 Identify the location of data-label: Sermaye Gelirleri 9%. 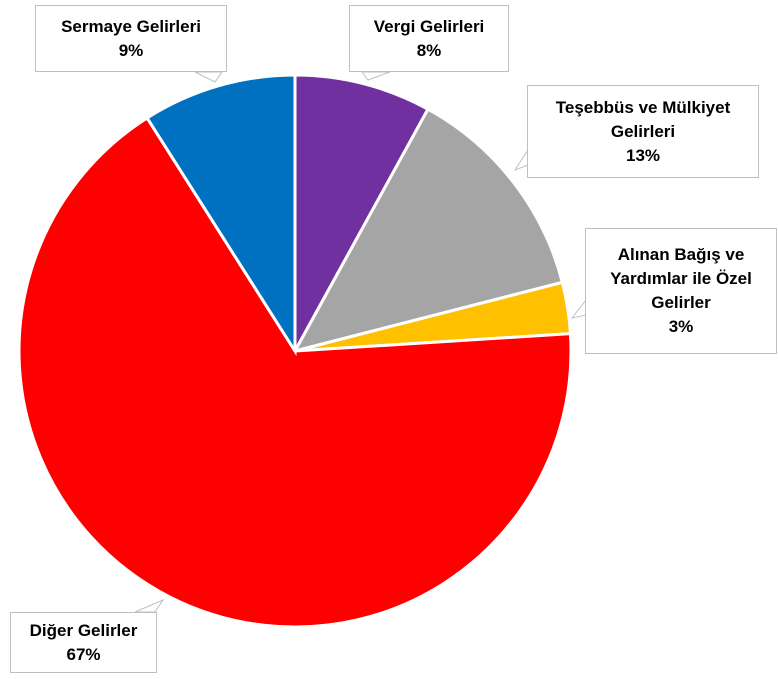
(131, 38).